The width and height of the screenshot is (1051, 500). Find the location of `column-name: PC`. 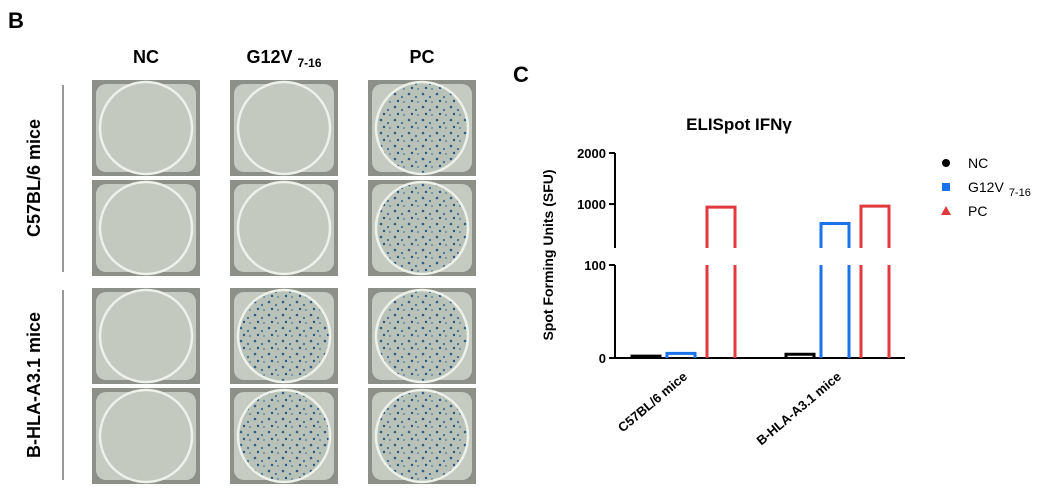

column-name: PC is located at coordinates (421, 57).